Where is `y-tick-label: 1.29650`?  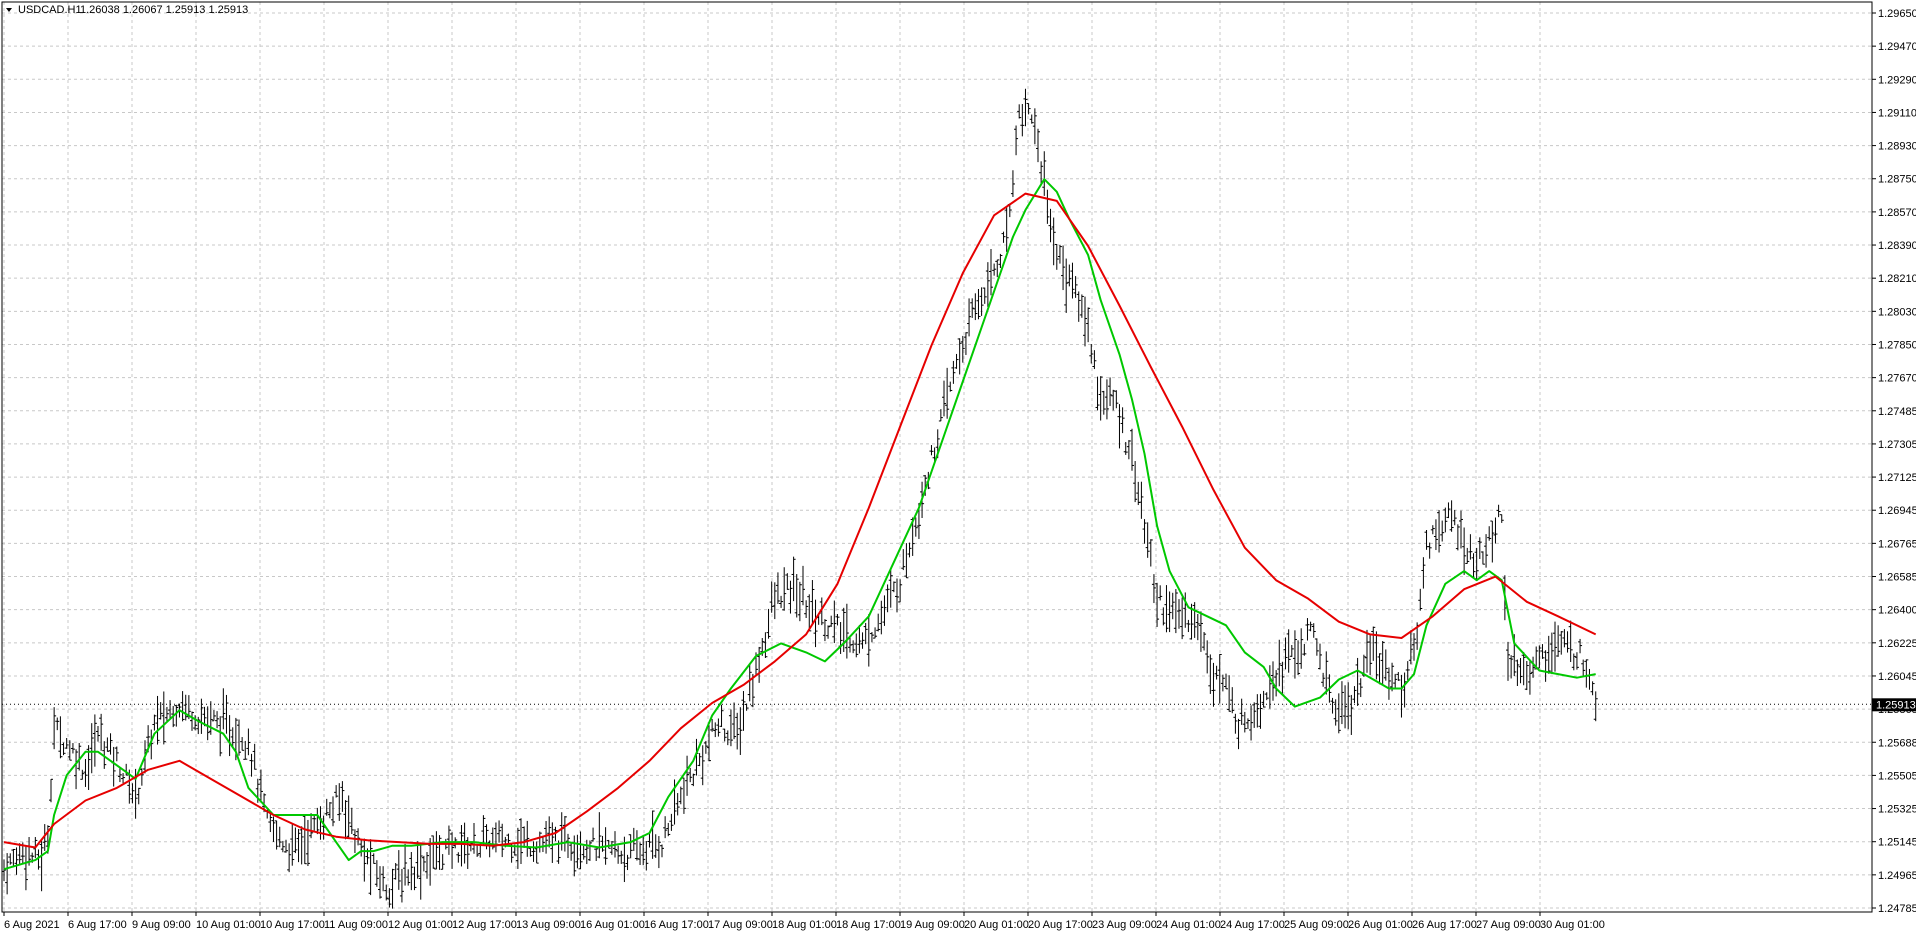 y-tick-label: 1.29650 is located at coordinates (1897, 14).